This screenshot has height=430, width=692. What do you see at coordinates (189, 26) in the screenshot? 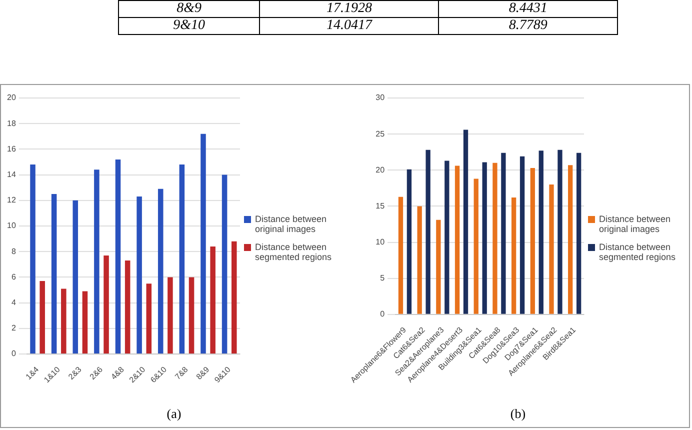
I see `text: 9&10` at bounding box center [189, 26].